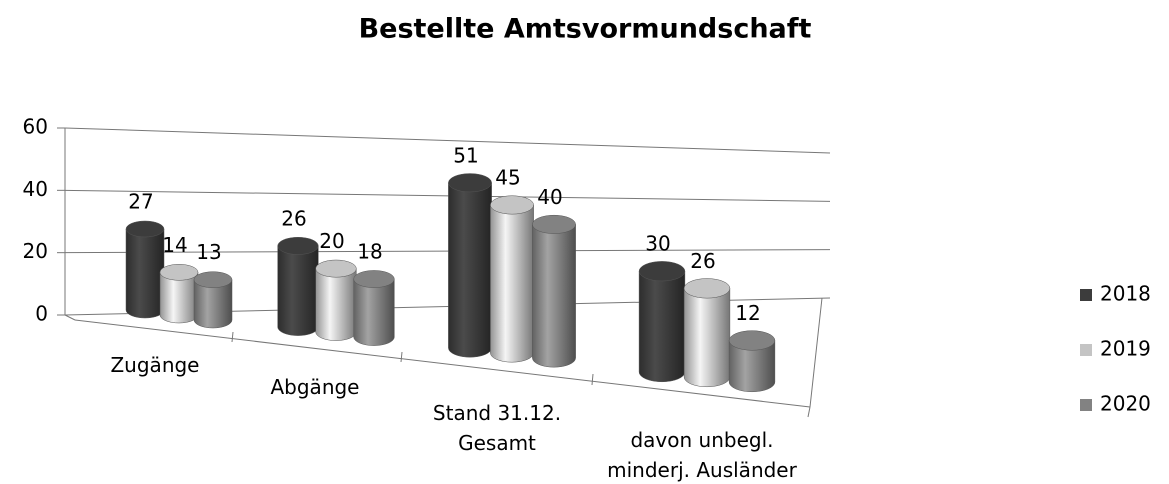 Image resolution: width=1169 pixels, height=484 pixels. What do you see at coordinates (702, 455) in the screenshot?
I see `x-tick-label: davon unbegl. minderj. Ausländer` at bounding box center [702, 455].